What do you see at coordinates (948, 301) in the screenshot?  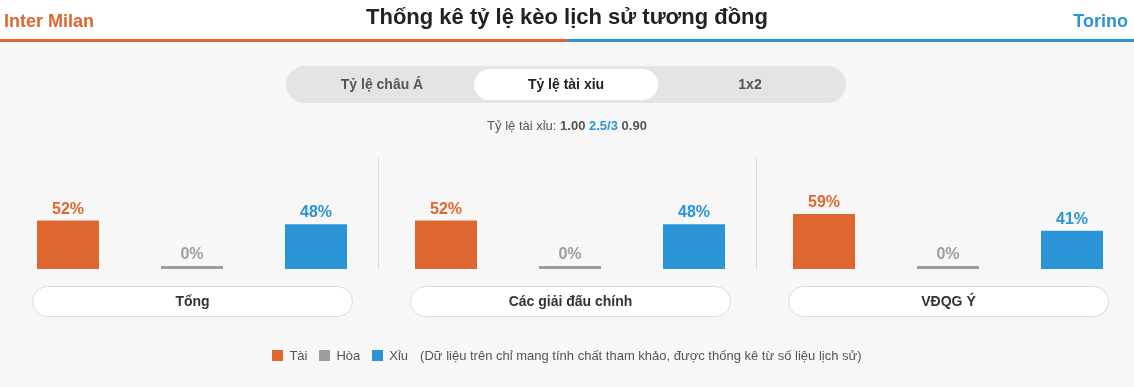 I see `text: VĐQG Ý` at bounding box center [948, 301].